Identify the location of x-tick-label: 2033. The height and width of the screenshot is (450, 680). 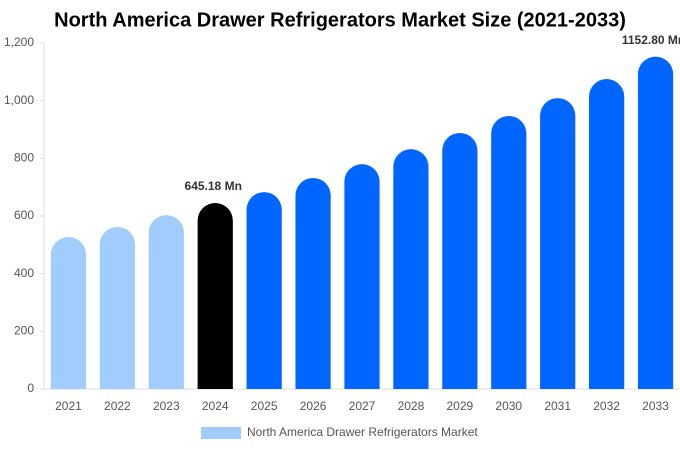
(655, 406).